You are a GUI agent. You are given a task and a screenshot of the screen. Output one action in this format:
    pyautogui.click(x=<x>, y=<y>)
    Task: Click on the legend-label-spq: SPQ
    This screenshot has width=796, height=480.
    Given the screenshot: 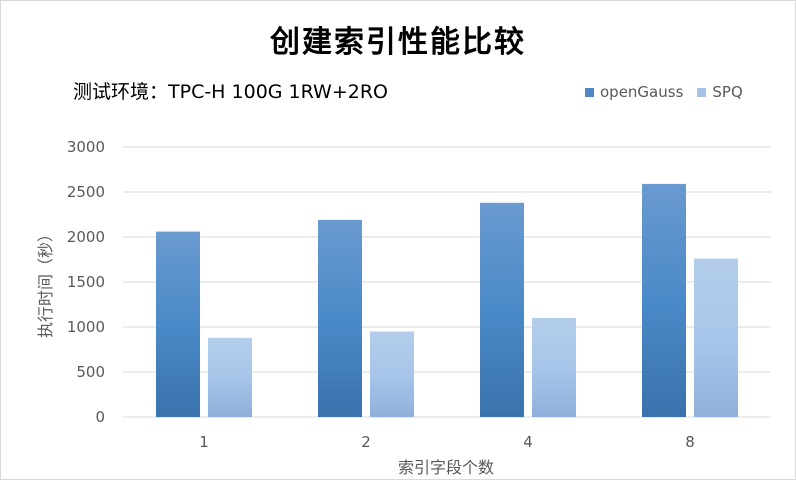 What is the action you would take?
    pyautogui.click(x=727, y=92)
    